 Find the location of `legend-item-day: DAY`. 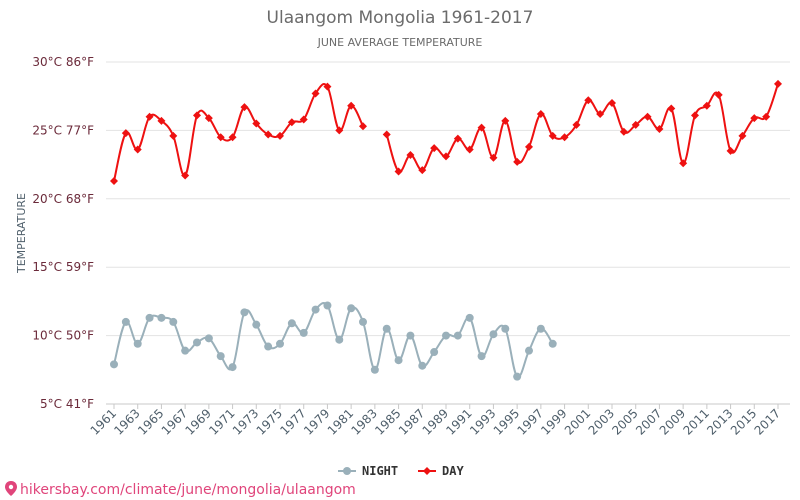

legend-item-day: DAY is located at coordinates (441, 471).